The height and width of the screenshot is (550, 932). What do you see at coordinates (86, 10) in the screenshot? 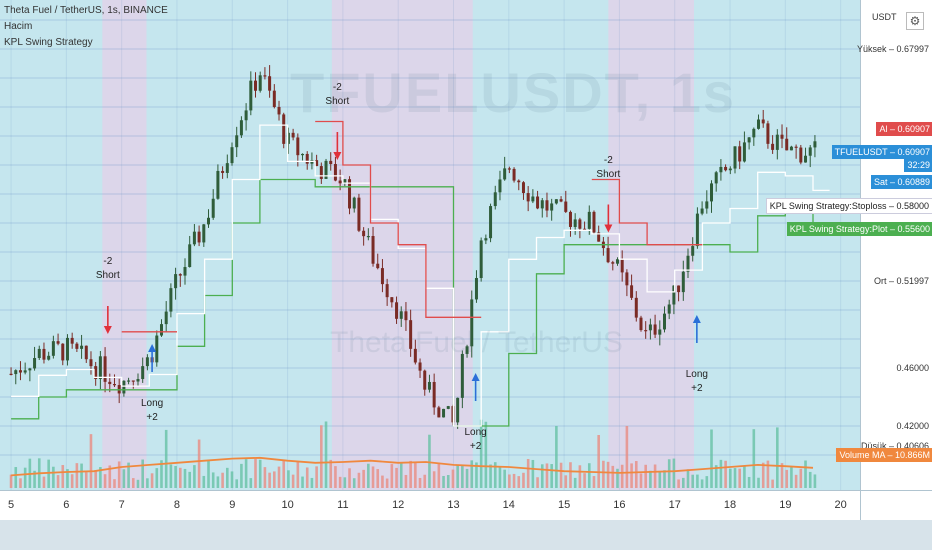
I see `symbol-legend: Theta Fuel / TetherUS, 1s, BINANCE` at bounding box center [86, 10].